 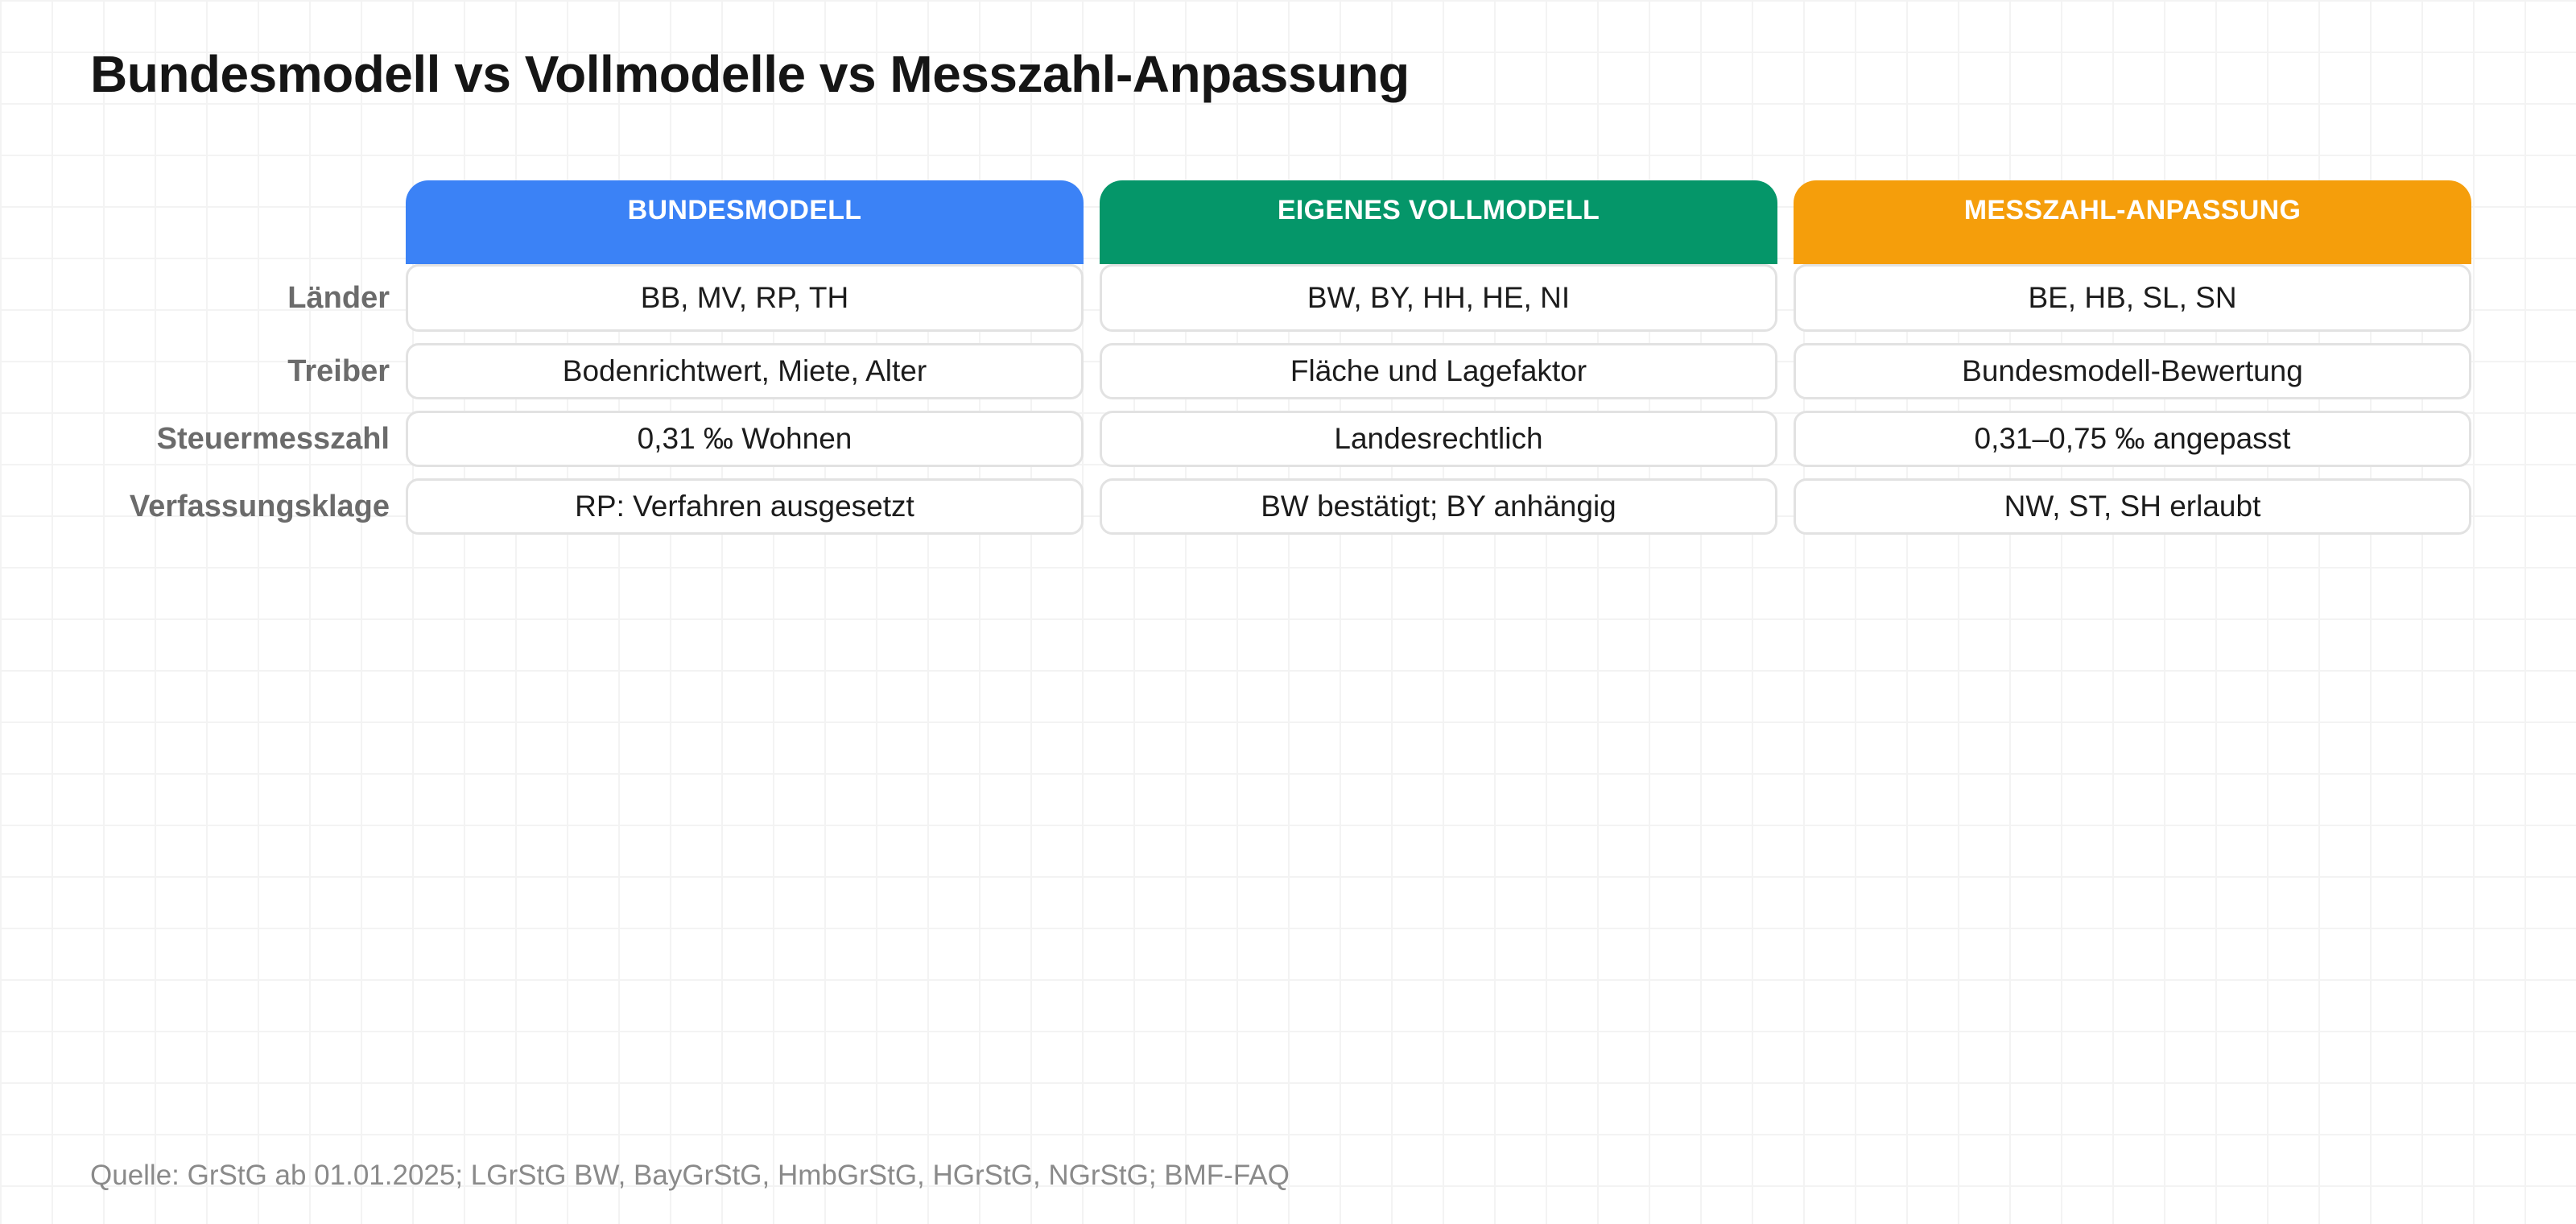 What do you see at coordinates (235, 222) in the screenshot?
I see `matrix-corner` at bounding box center [235, 222].